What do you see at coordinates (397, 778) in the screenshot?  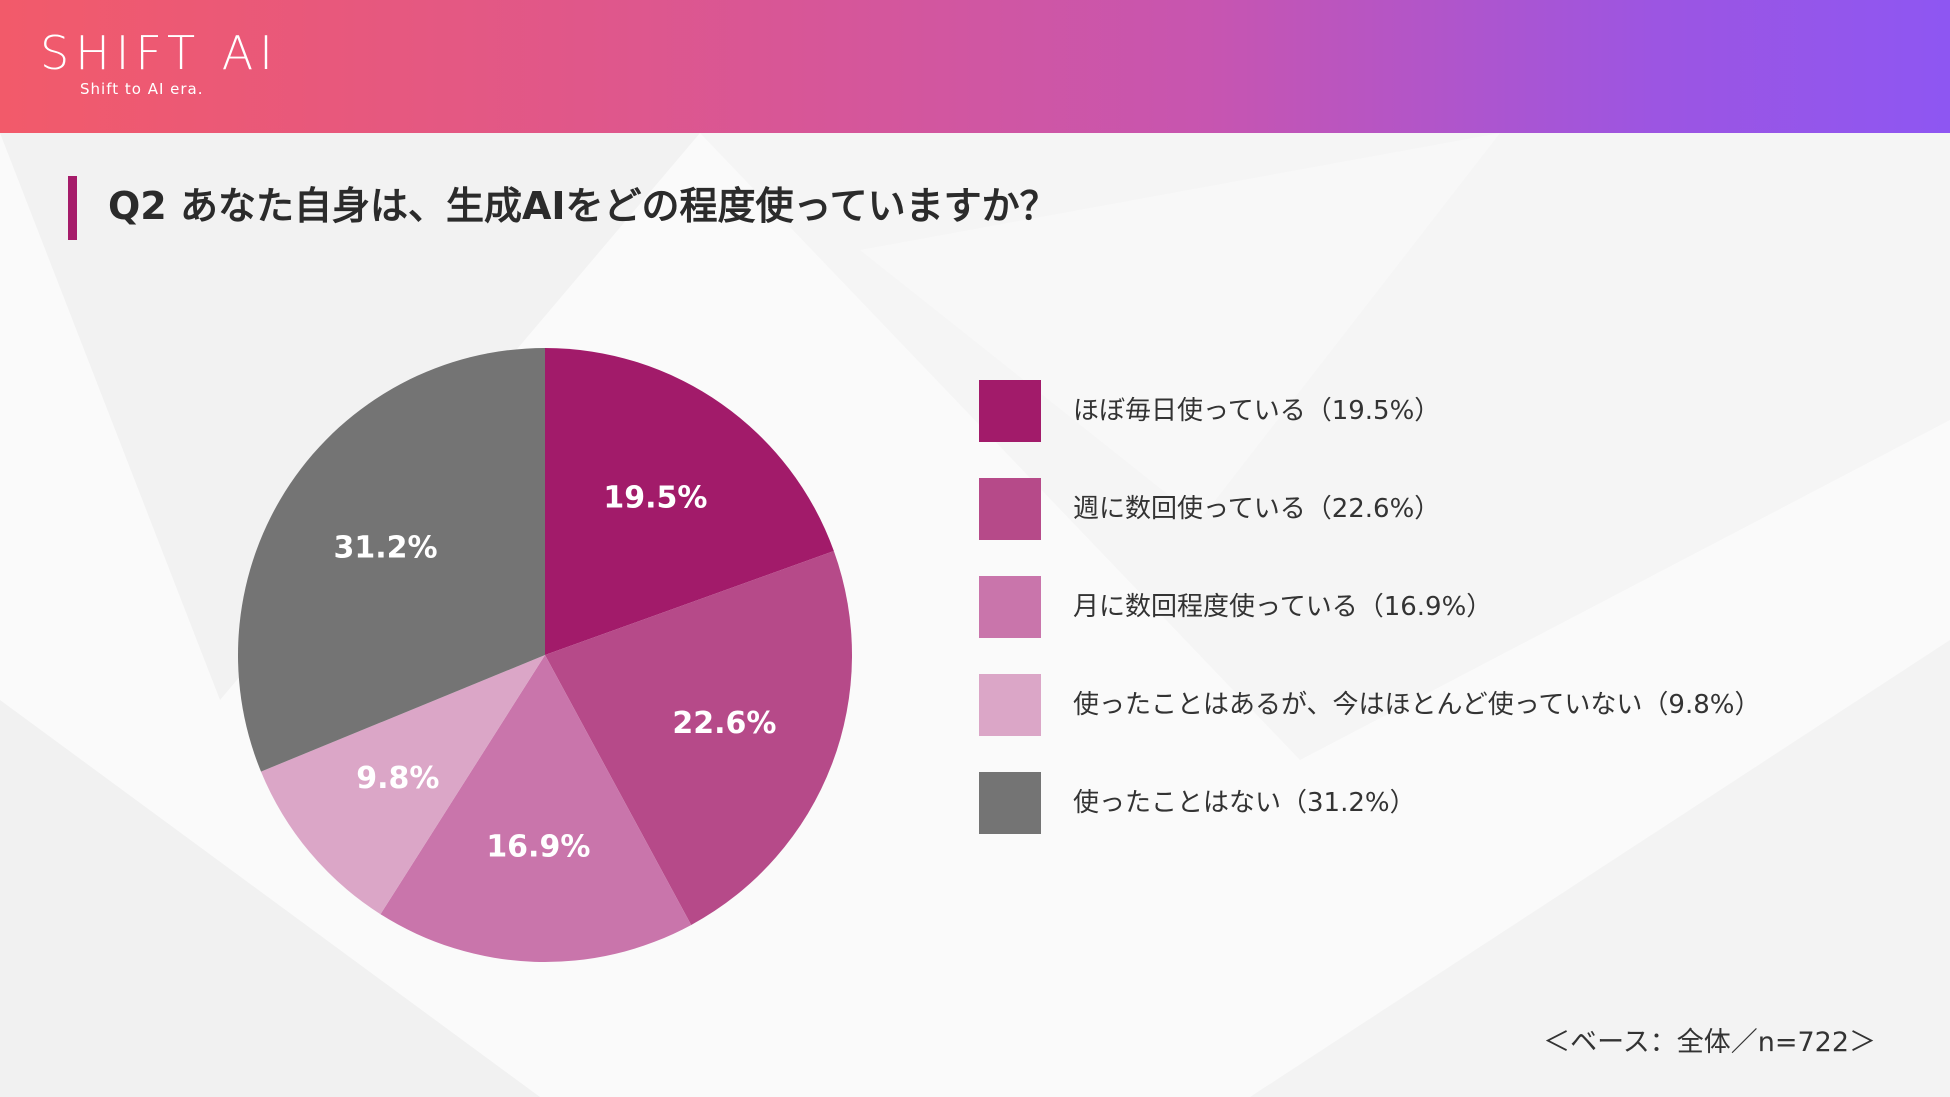 I see `pie-data-label: 9.8%` at bounding box center [397, 778].